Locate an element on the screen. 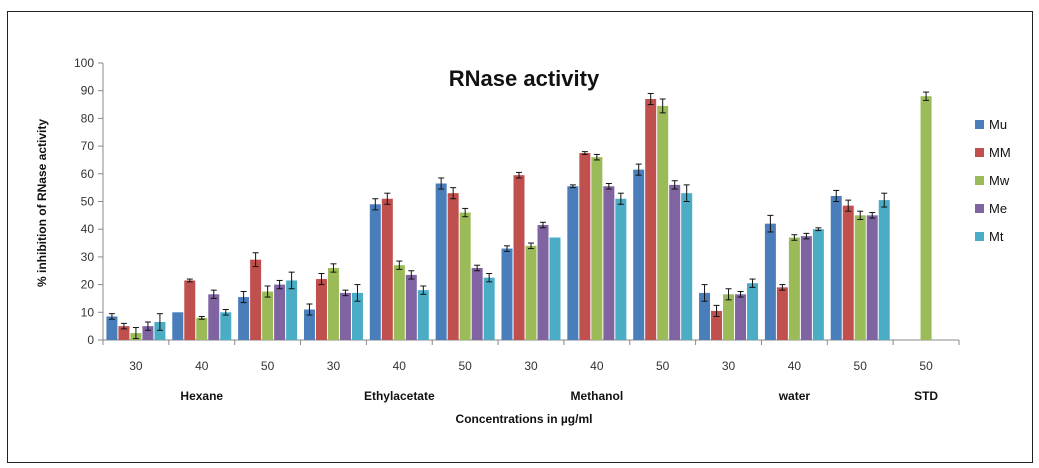 The height and width of the screenshot is (468, 1039). legend-label-MM: MM is located at coordinates (1000, 152).